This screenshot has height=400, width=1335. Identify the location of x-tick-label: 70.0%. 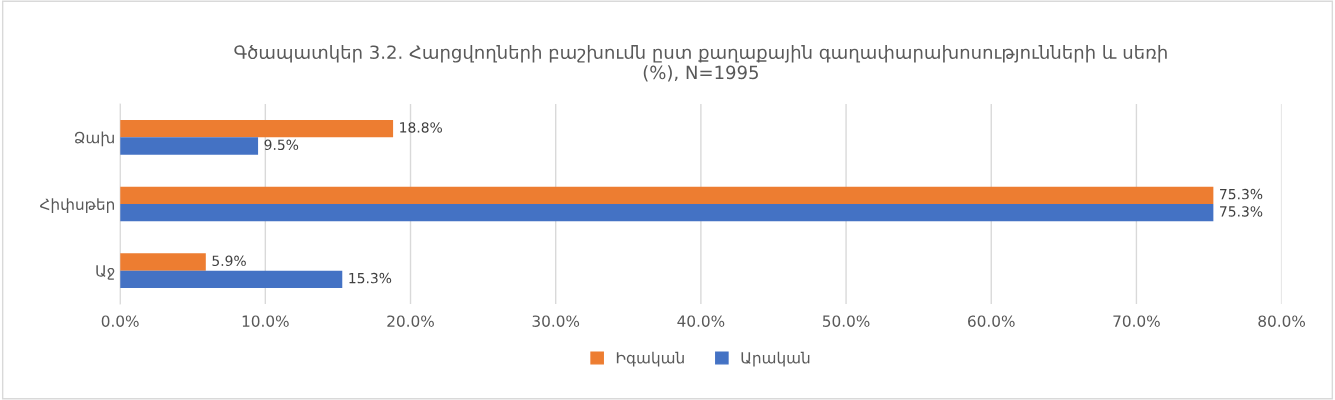
(1136, 321).